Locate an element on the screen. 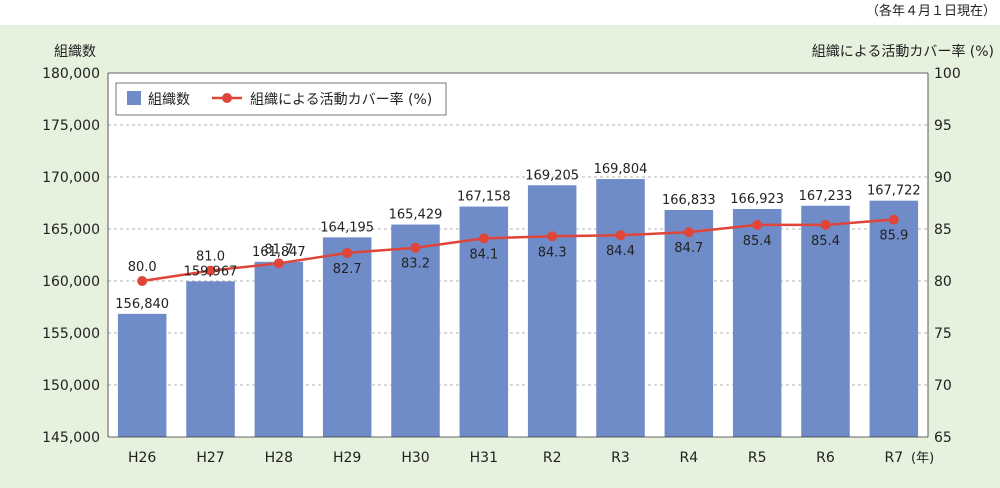 The image size is (1000, 488). x-tick-label: R6 is located at coordinates (825, 458).